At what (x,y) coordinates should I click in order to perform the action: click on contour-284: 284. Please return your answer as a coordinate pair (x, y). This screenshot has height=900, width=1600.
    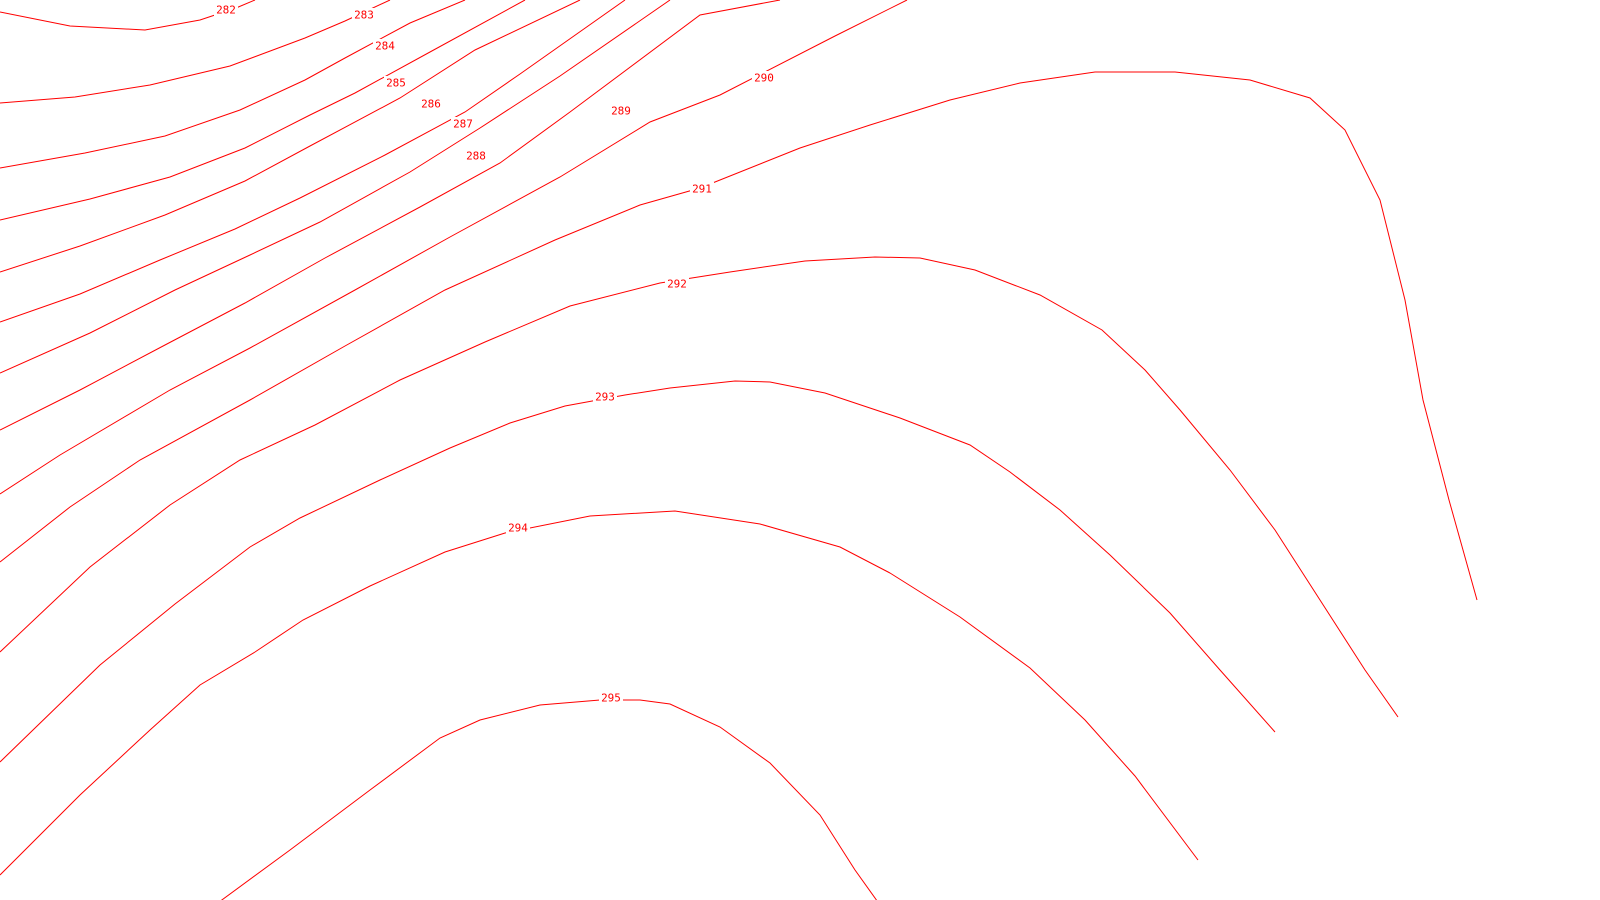
    Looking at the image, I should click on (233, 84).